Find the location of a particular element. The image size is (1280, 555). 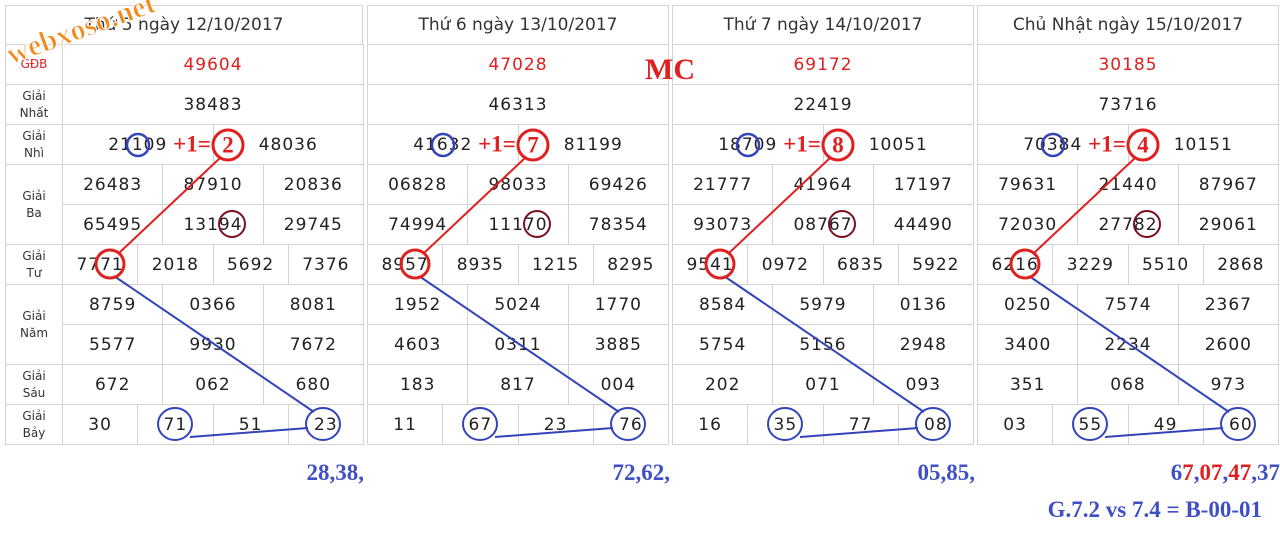

prize-number: 23 is located at coordinates (325, 424).